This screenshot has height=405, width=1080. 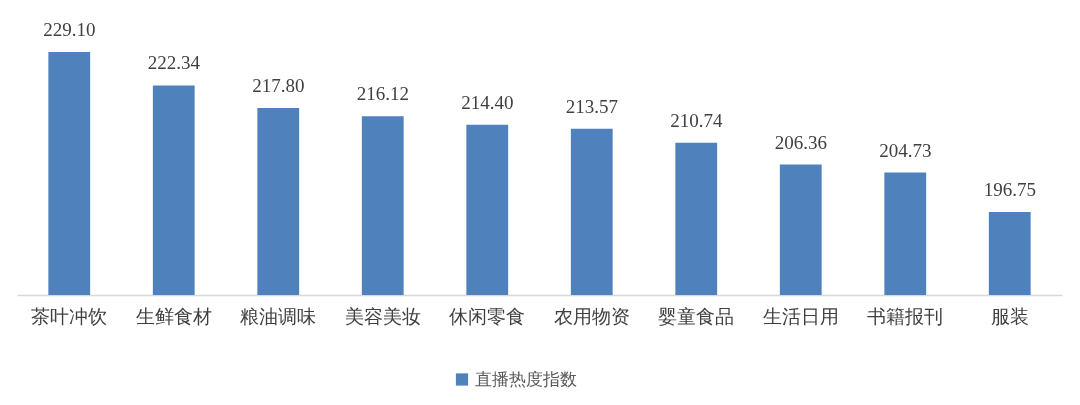 I want to click on data-label: 206.36, so click(x=800, y=142).